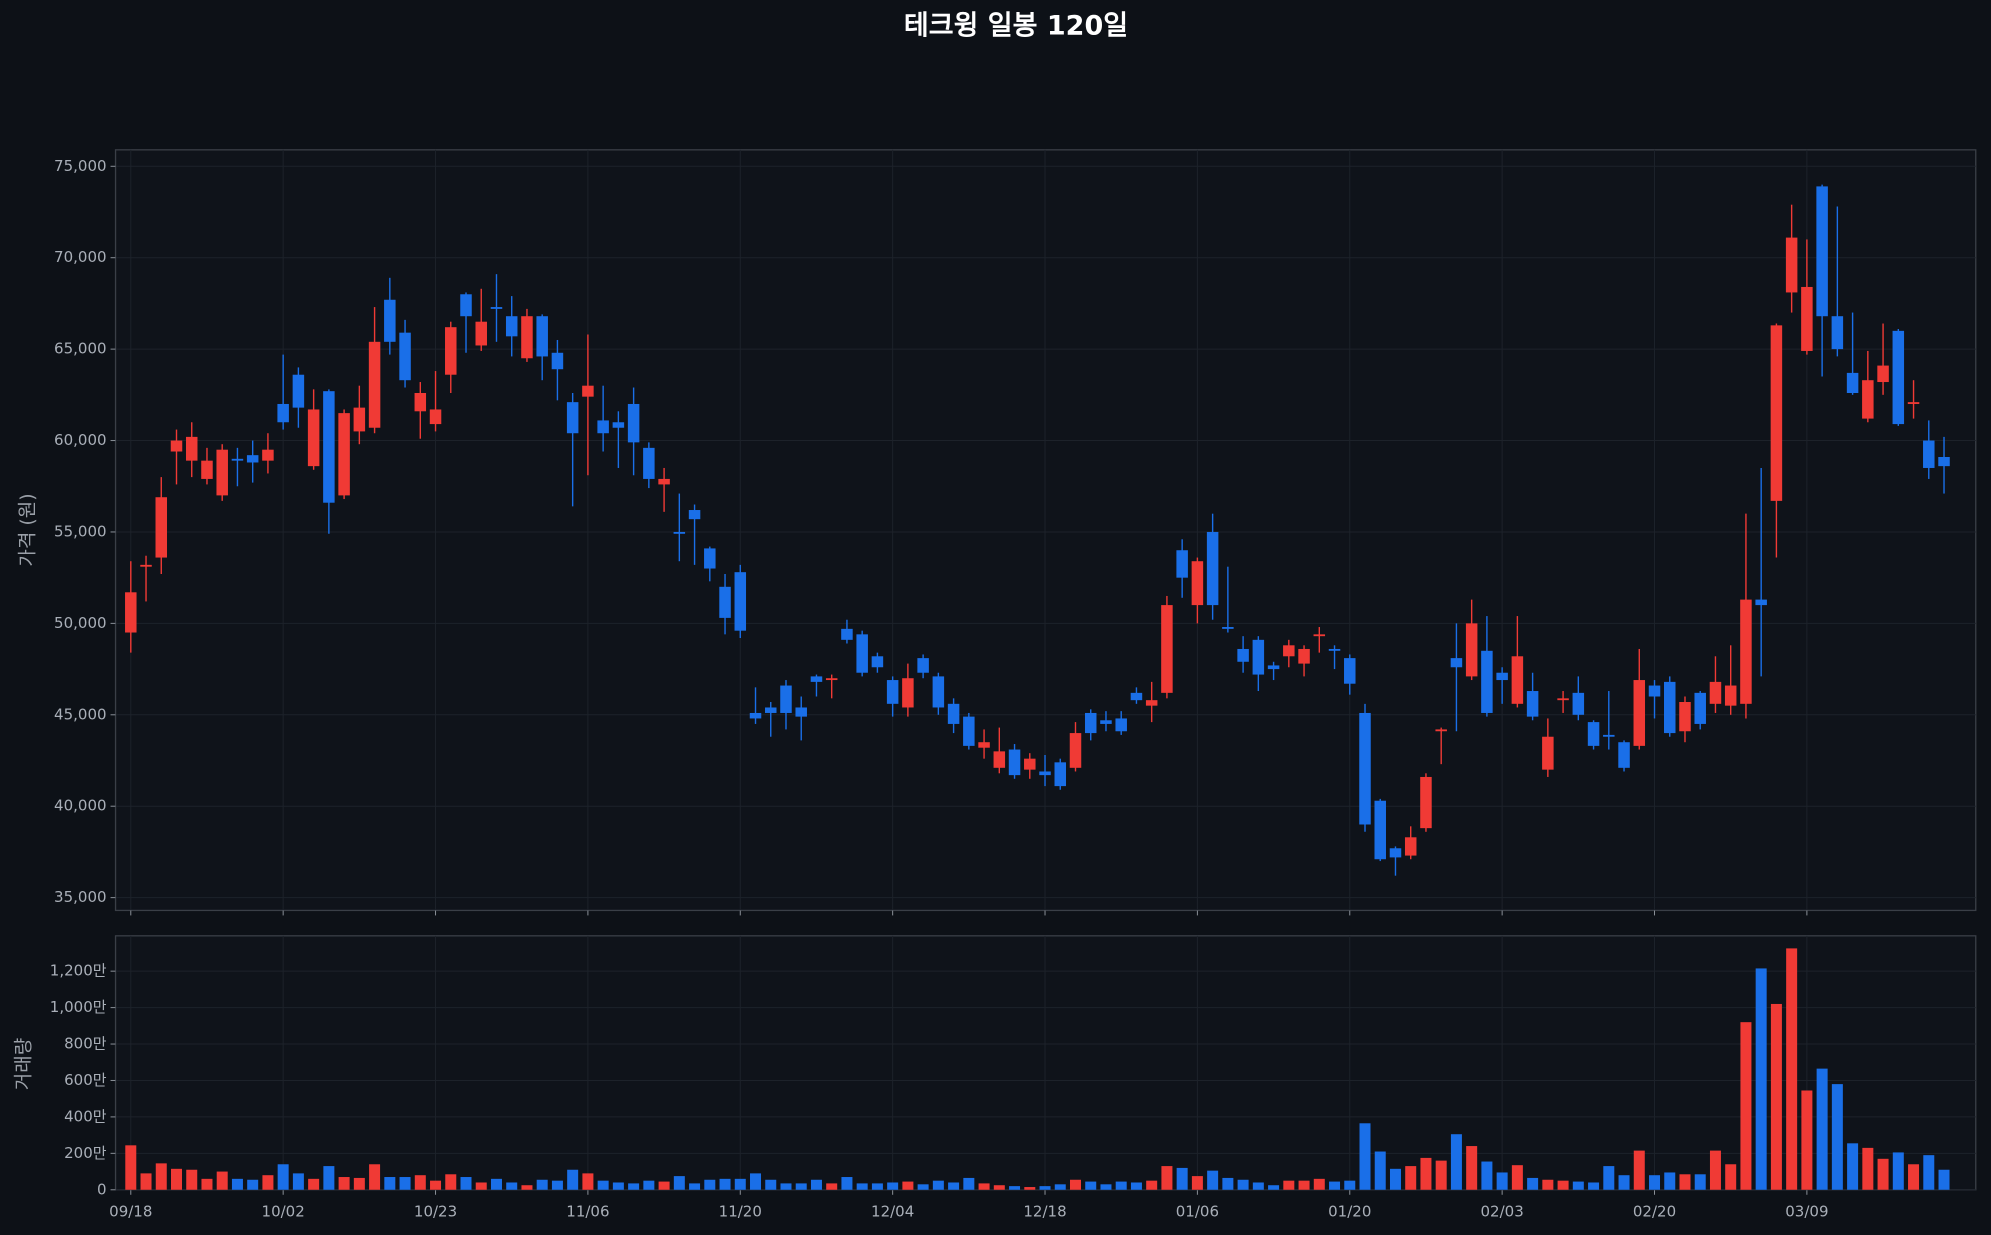  What do you see at coordinates (28, 529) in the screenshot?
I see `y-axis-label: 가격 (원)` at bounding box center [28, 529].